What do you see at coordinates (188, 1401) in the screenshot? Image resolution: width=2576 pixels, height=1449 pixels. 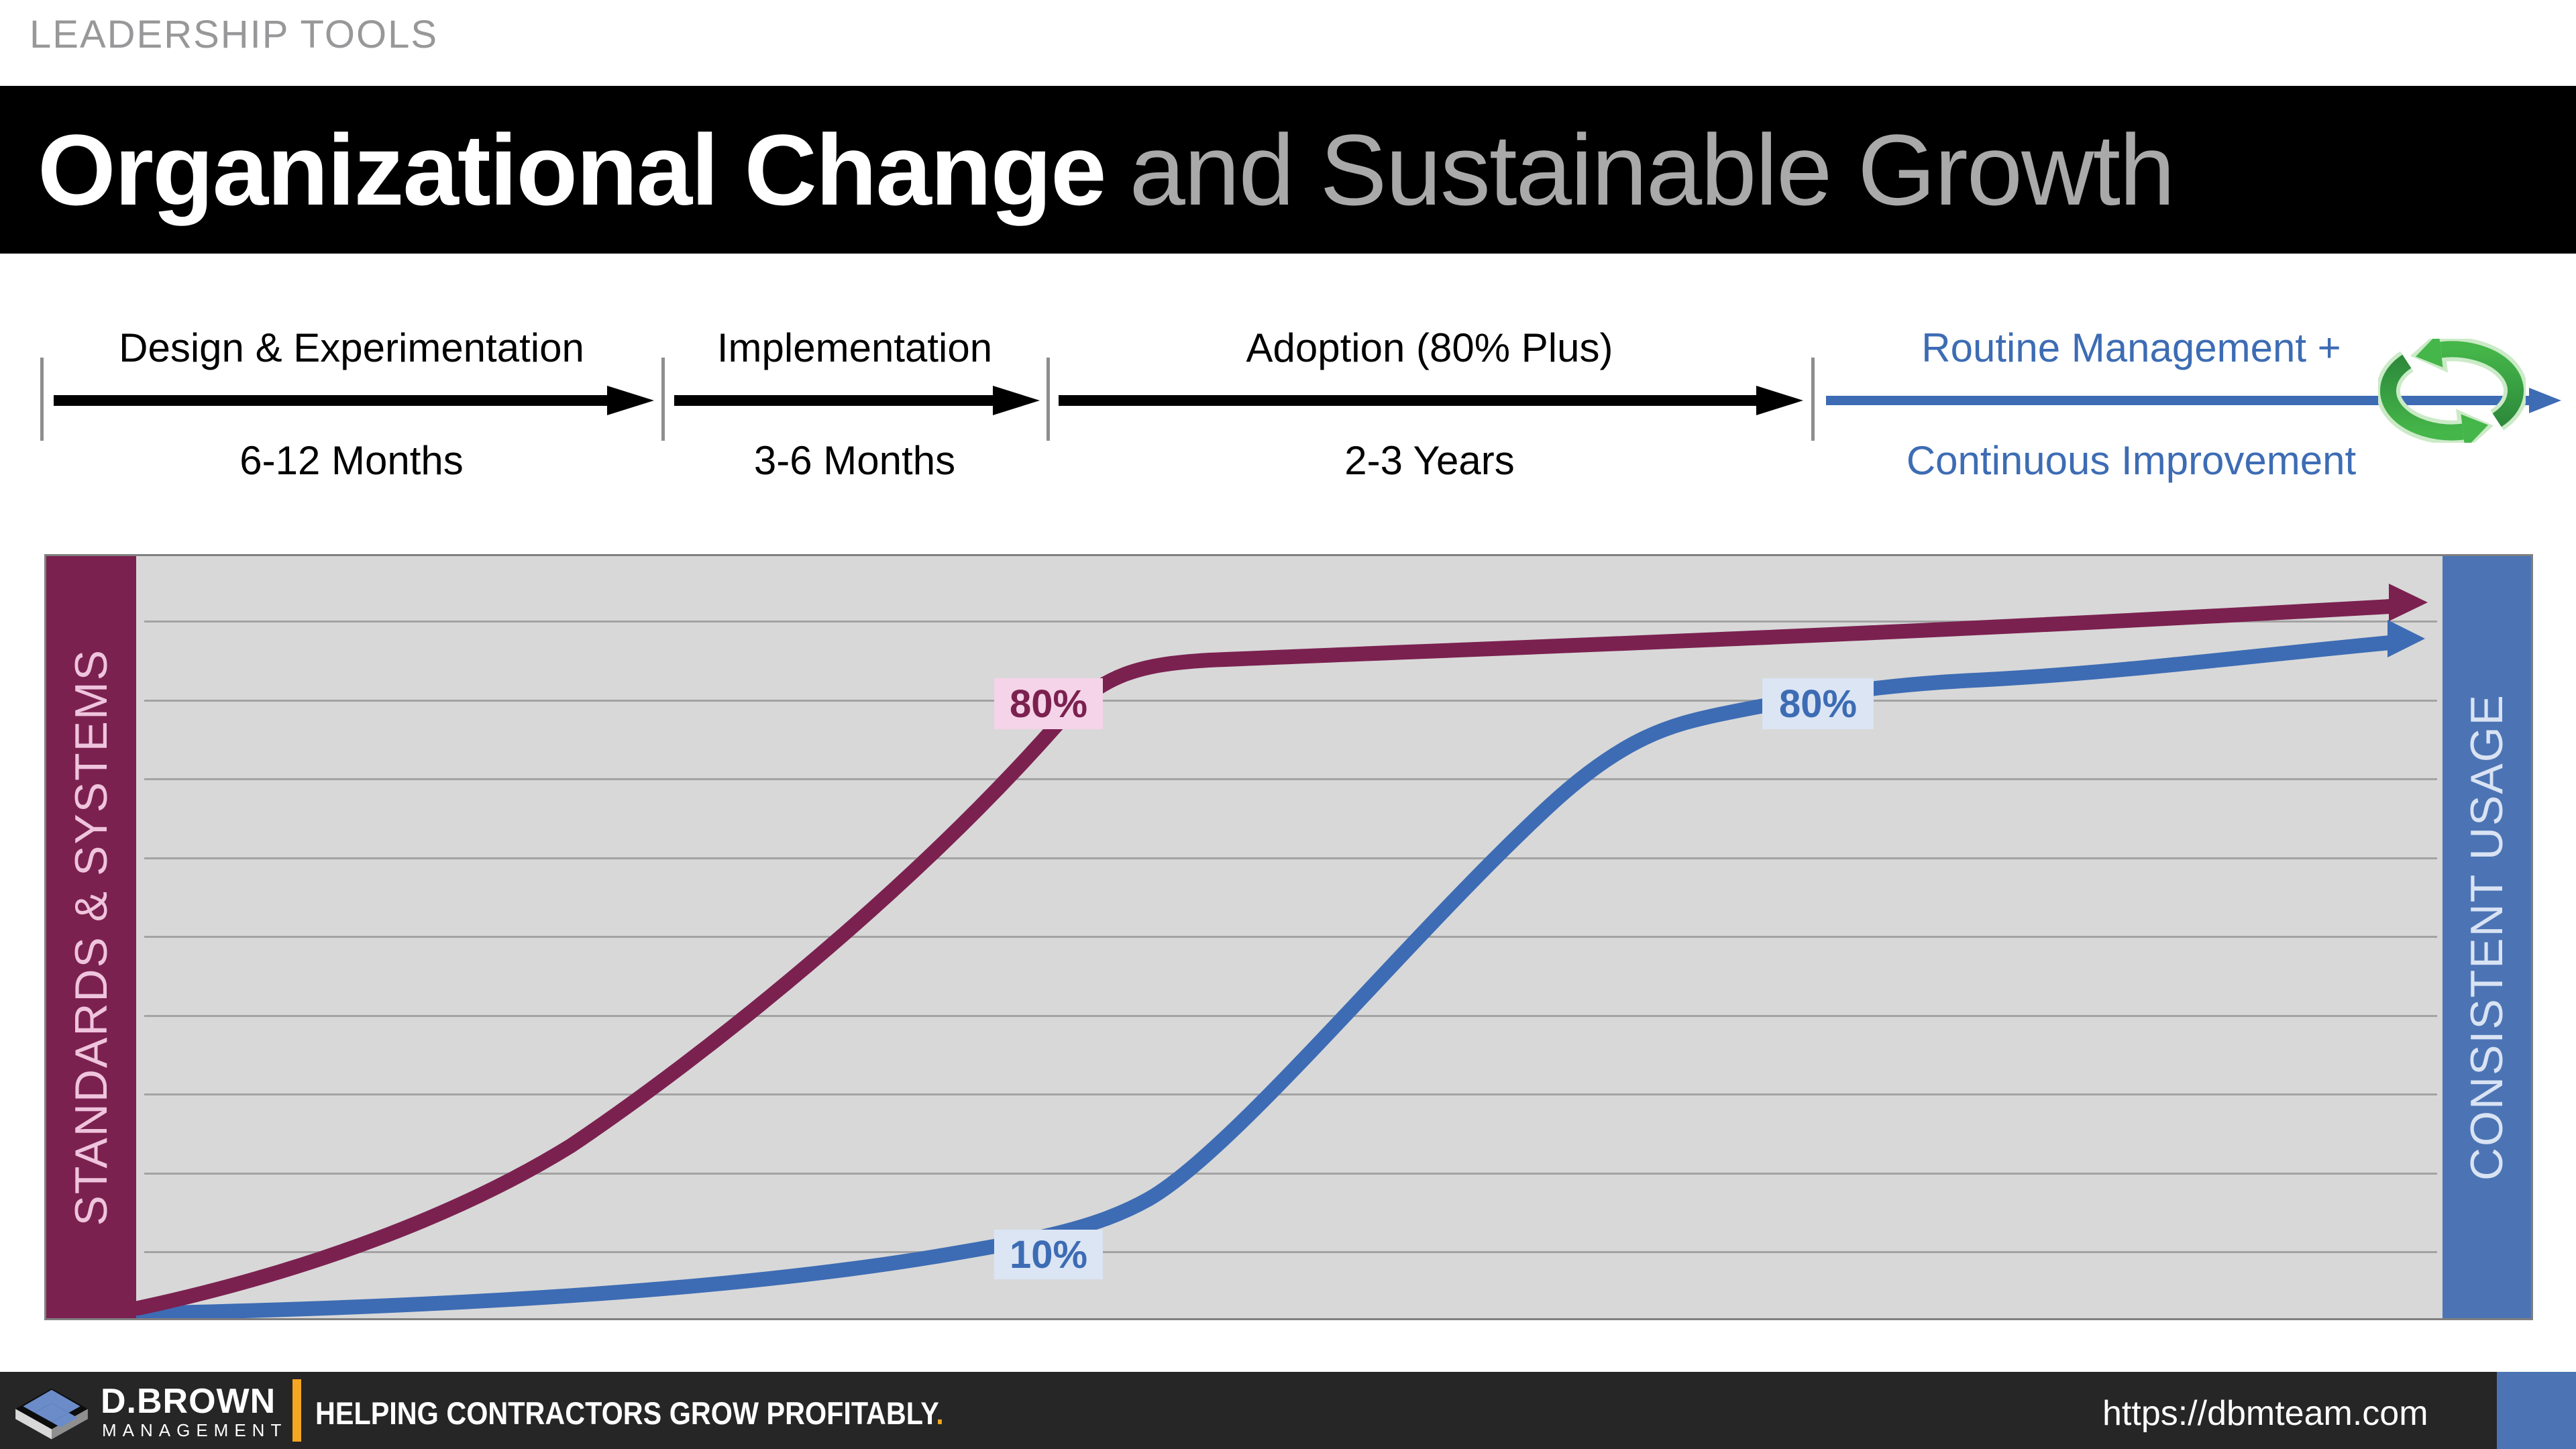 I see `brand-name: D.BROWN` at bounding box center [188, 1401].